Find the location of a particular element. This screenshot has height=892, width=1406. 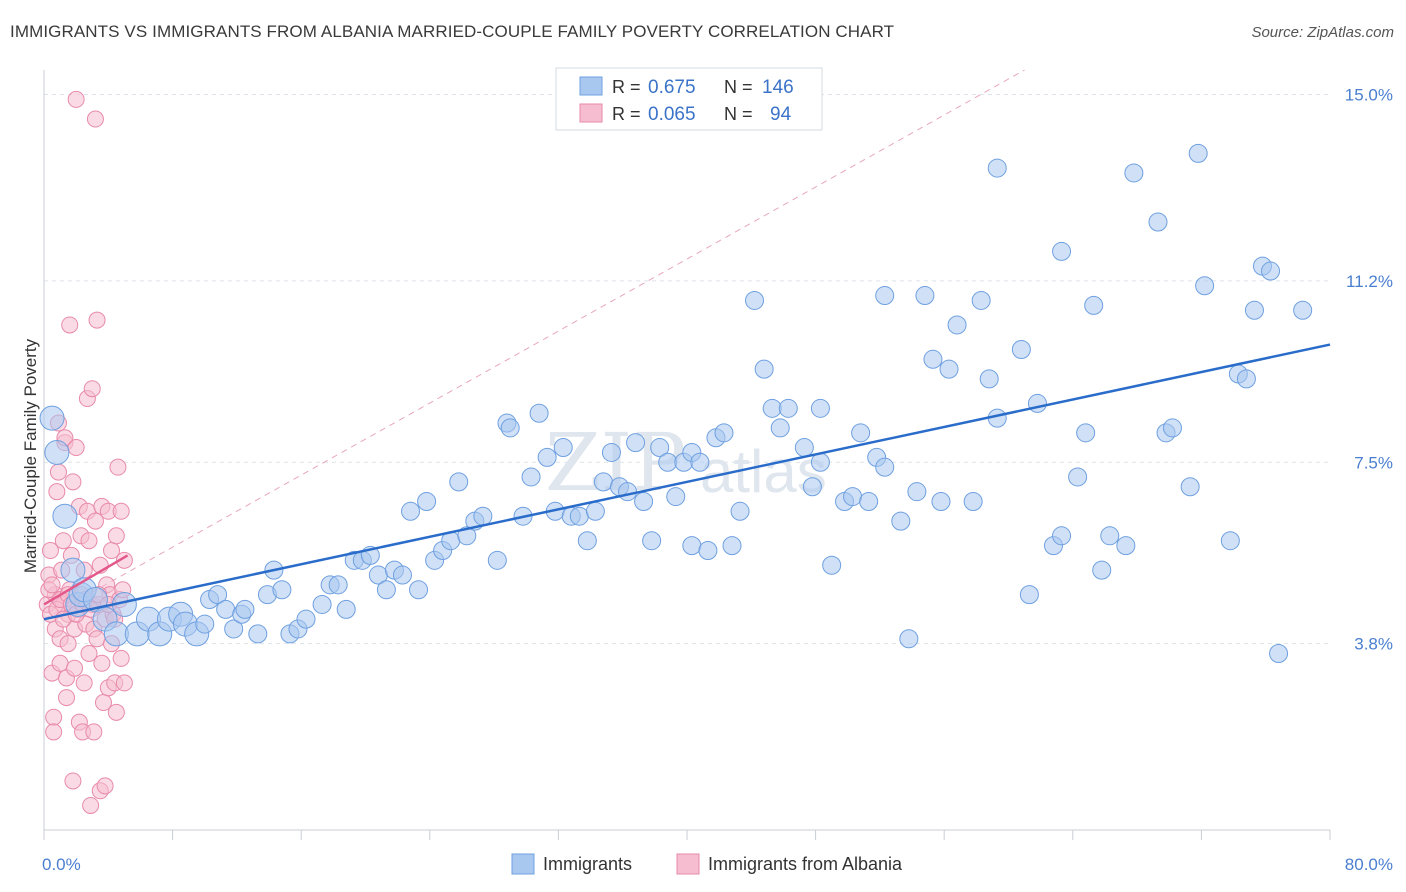

legend-r-value: 0.065 is located at coordinates (672, 114).